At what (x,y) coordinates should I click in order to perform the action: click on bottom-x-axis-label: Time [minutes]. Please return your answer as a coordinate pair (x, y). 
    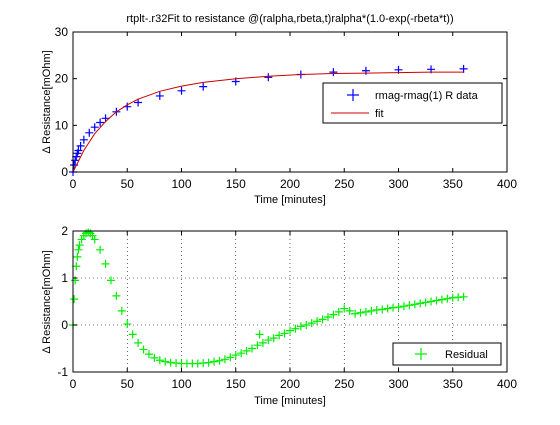
    Looking at the image, I should click on (290, 401).